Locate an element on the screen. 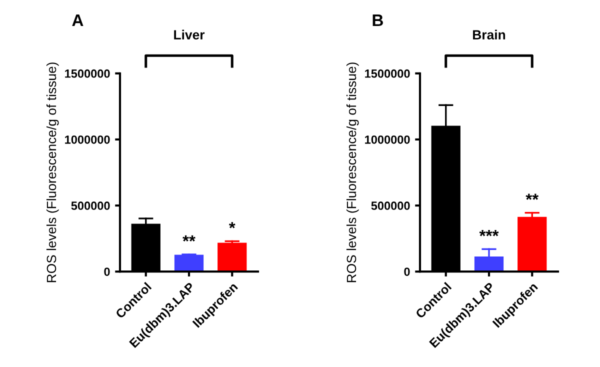 The image size is (600, 367). chart-title: B is located at coordinates (377, 20).